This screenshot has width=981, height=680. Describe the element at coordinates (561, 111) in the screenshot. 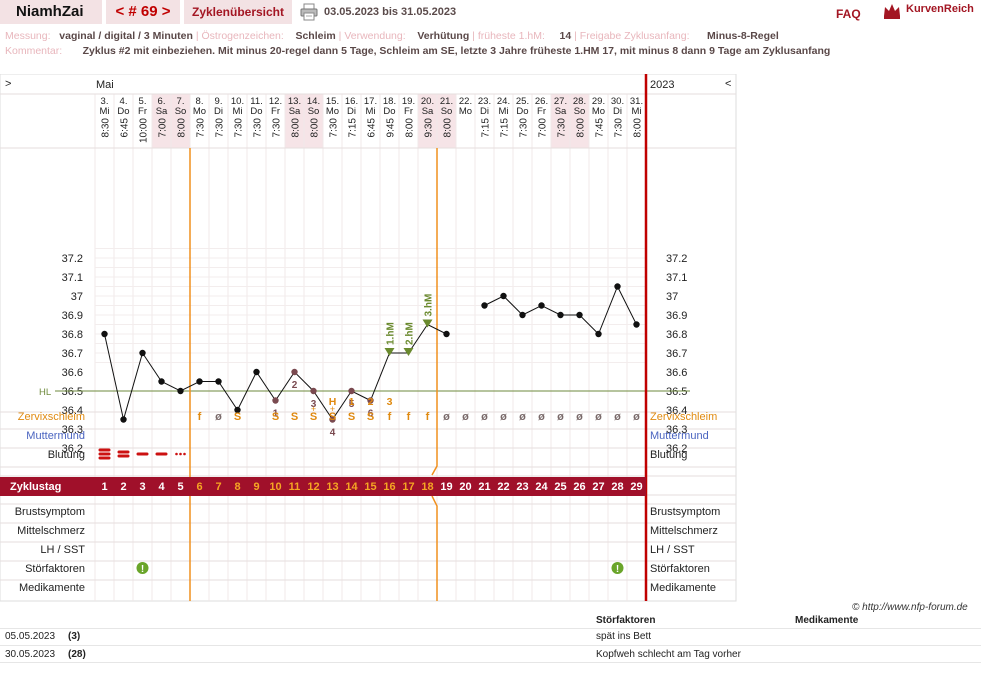

I see `day-weekday: Sa` at that location.